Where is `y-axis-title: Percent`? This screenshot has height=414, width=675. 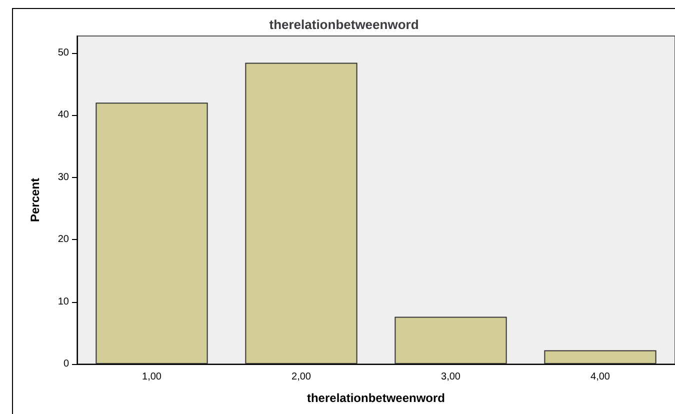
y-axis-title: Percent is located at coordinates (35, 200).